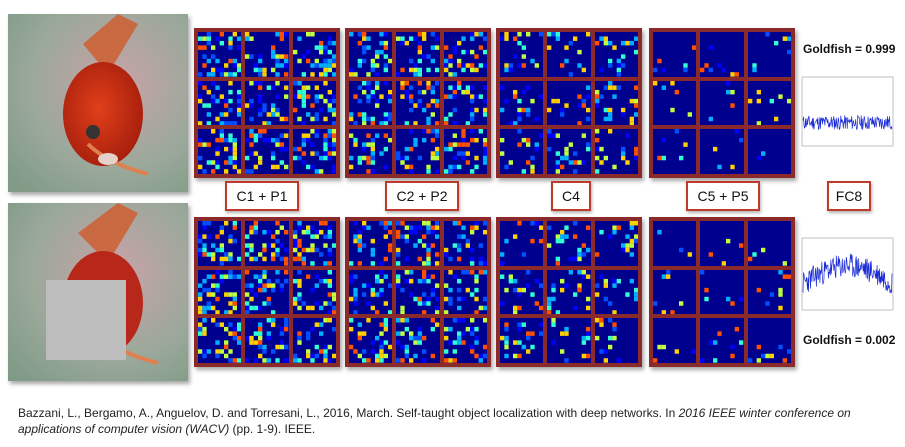 The height and width of the screenshot is (447, 905). I want to click on feature-grid-c4-bottom, so click(569, 292).